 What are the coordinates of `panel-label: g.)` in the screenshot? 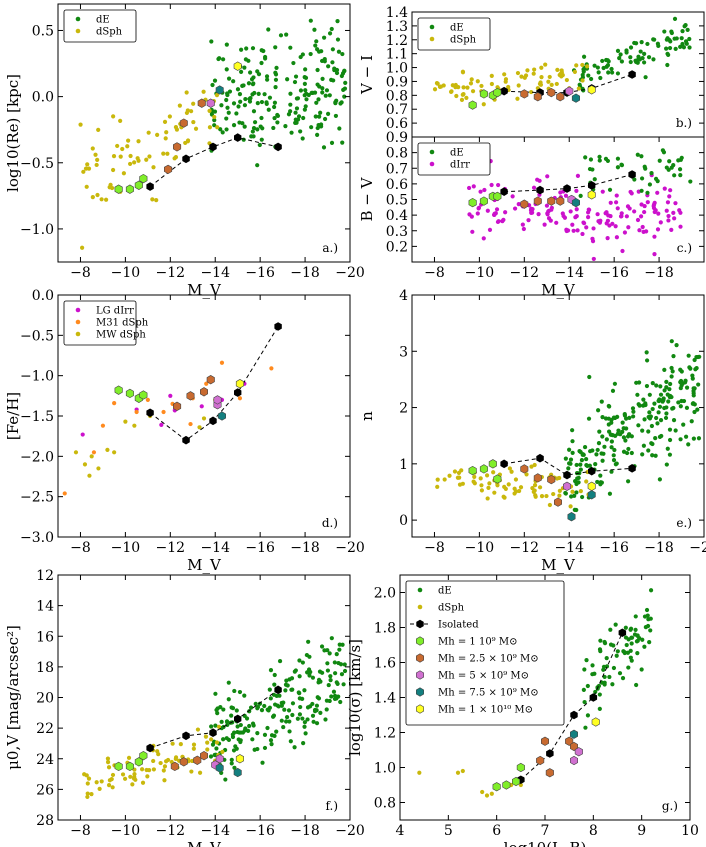 It's located at (670, 806).